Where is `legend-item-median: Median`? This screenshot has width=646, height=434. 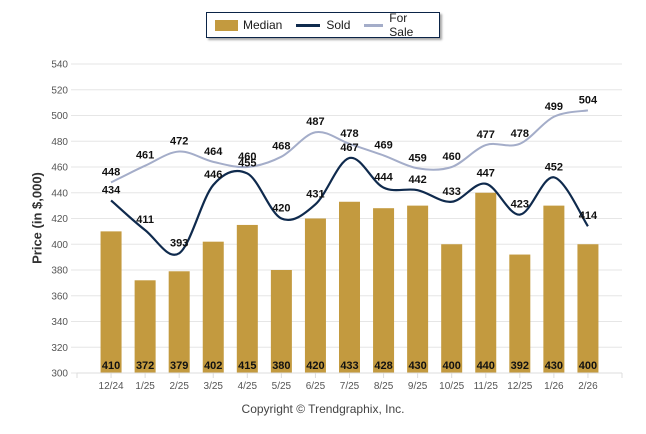 legend-item-median: Median is located at coordinates (248, 25).